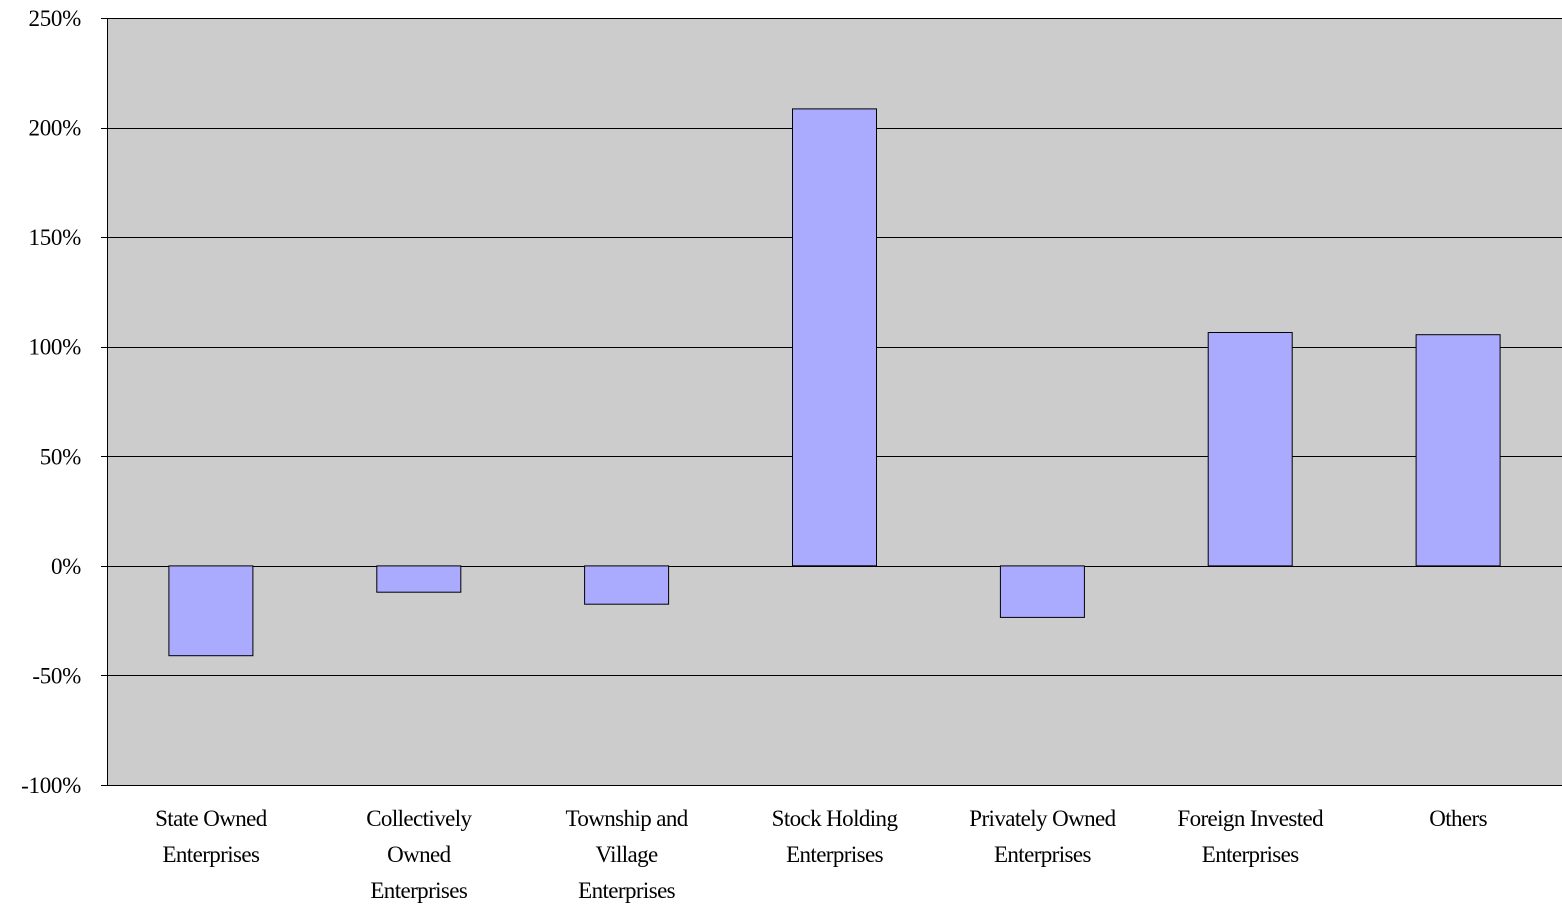  I want to click on x-category-label: Stock Holding Enterprises, so click(835, 836).